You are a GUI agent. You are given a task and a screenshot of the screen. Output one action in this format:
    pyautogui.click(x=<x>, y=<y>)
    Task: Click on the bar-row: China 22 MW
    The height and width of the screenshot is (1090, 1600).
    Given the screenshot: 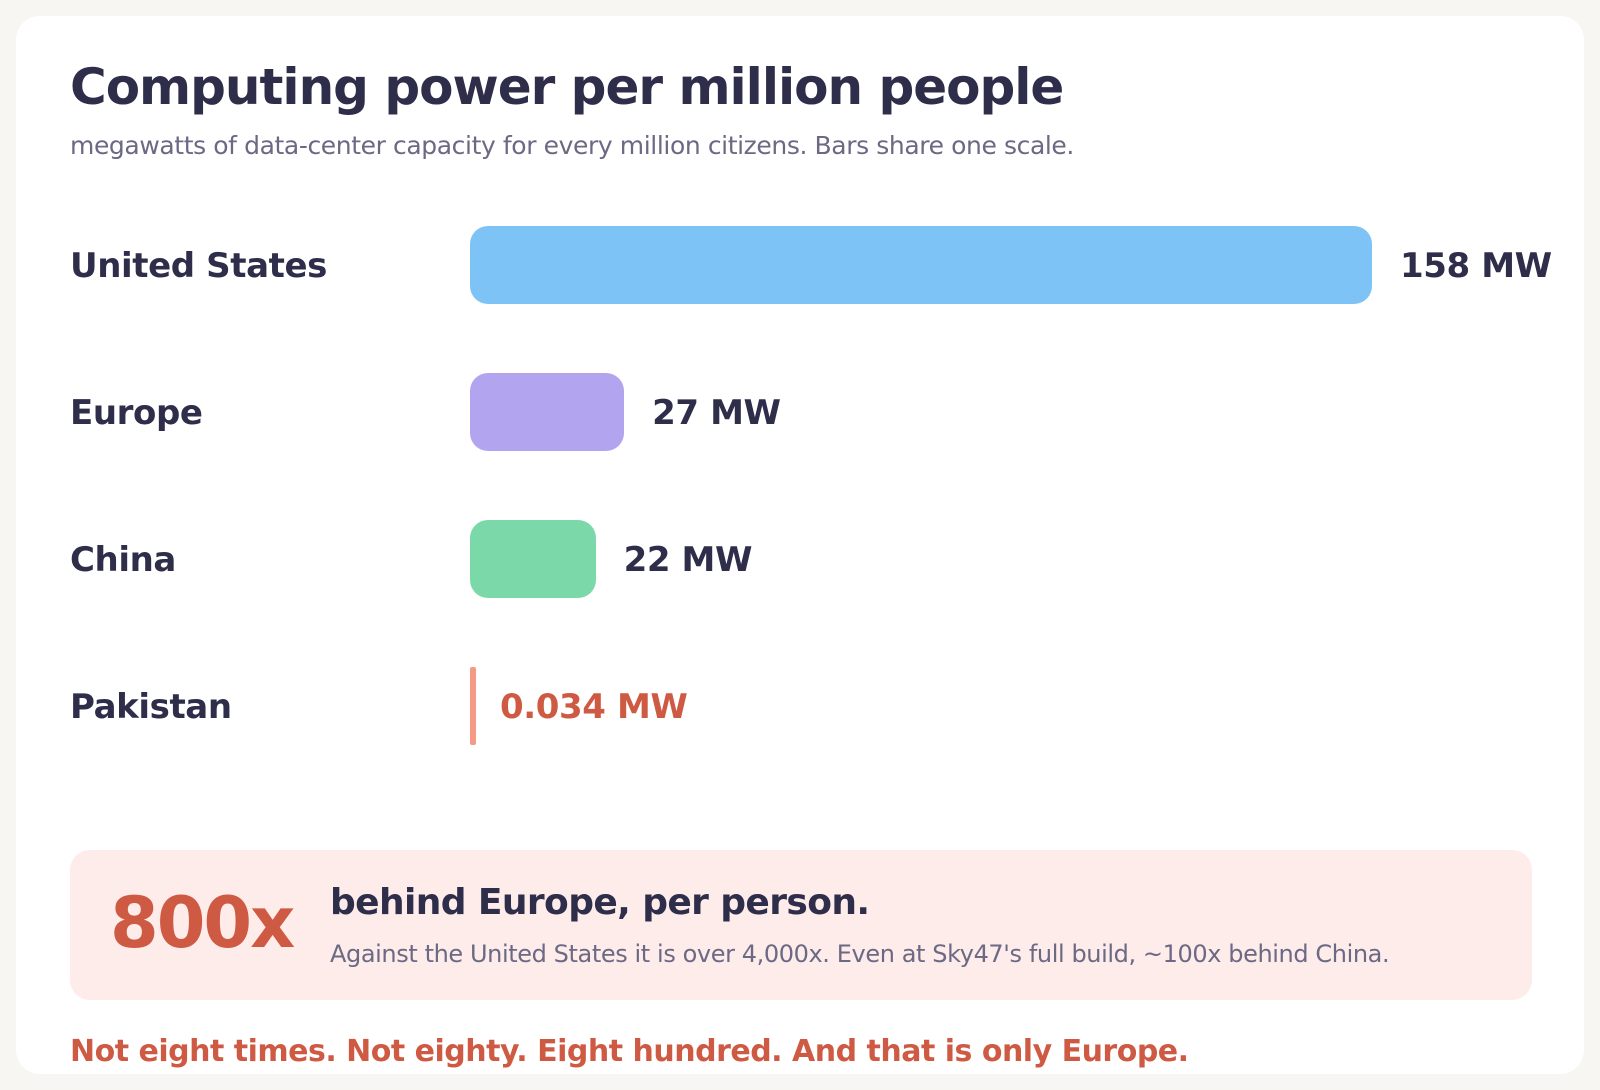 What is the action you would take?
    pyautogui.click(x=800, y=560)
    